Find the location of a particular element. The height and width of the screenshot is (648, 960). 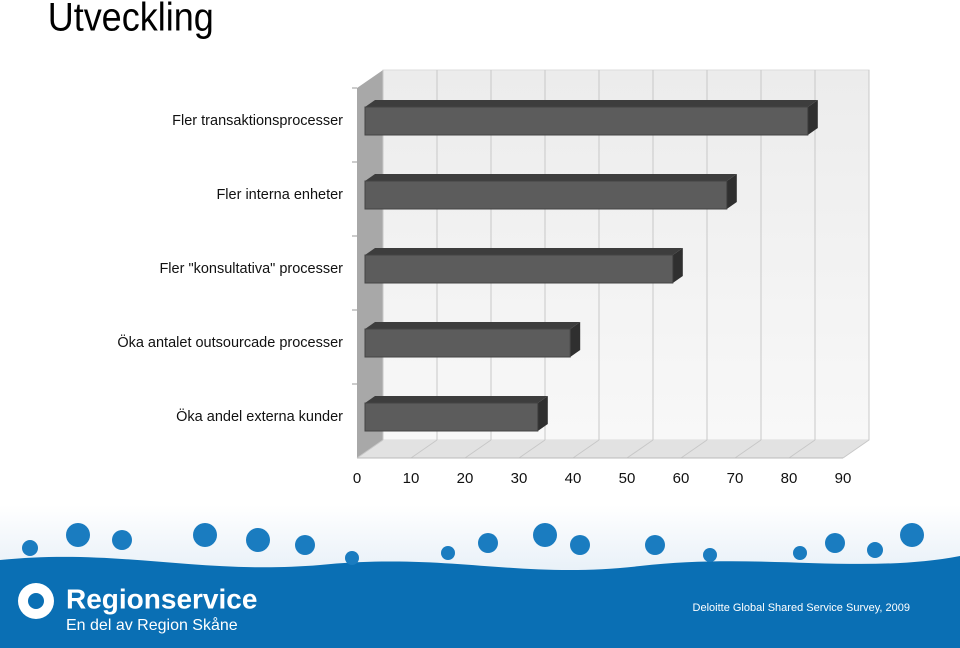

footer-band is located at coordinates (480, 602).